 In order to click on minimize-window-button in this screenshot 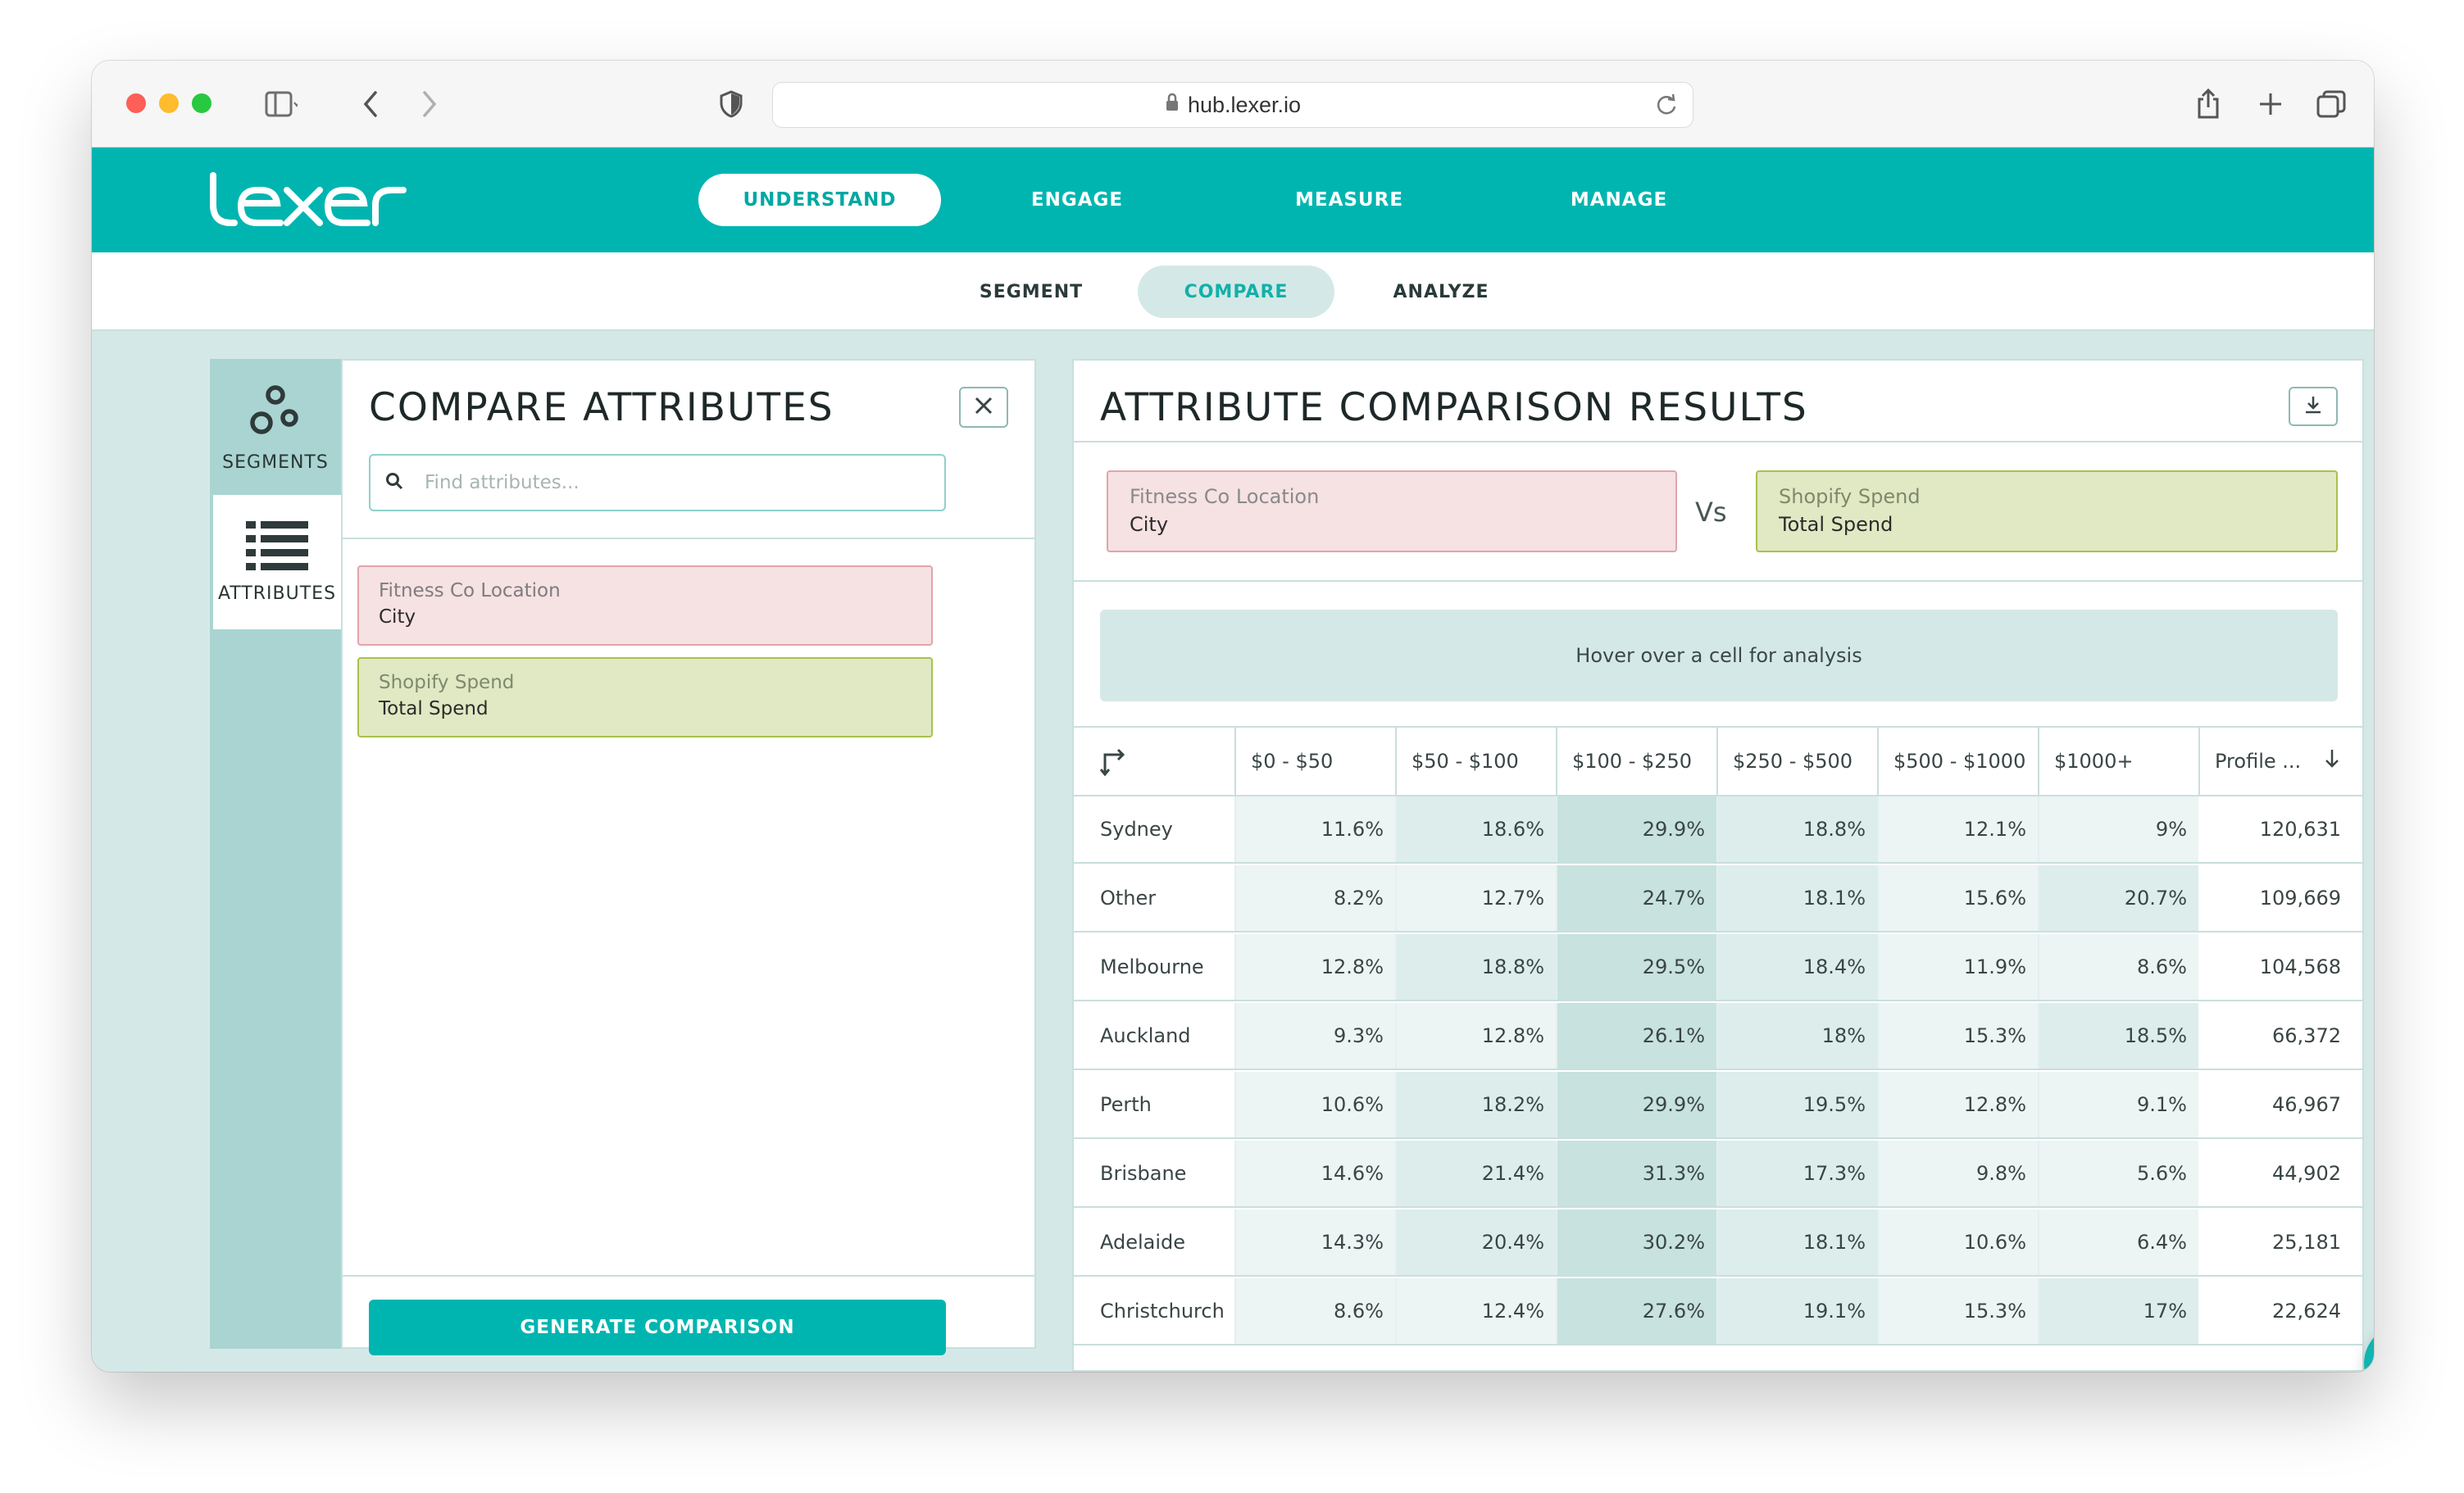, I will do `click(169, 103)`.